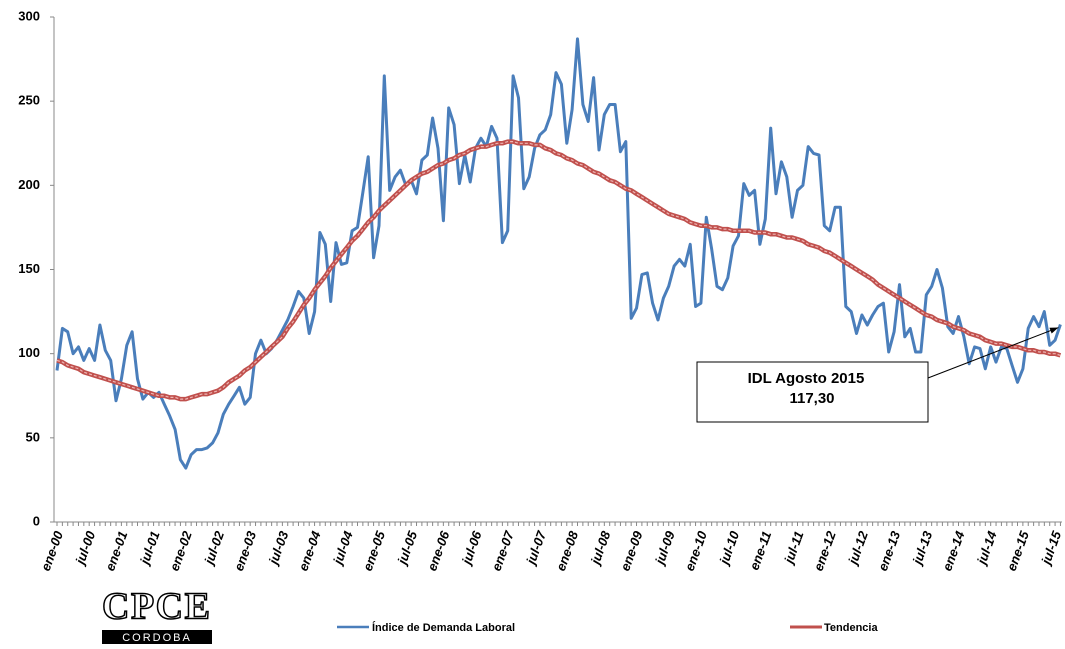 The height and width of the screenshot is (649, 1065). Describe the element at coordinates (1054, 330) in the screenshot. I see `annotation-arrowhead` at that location.